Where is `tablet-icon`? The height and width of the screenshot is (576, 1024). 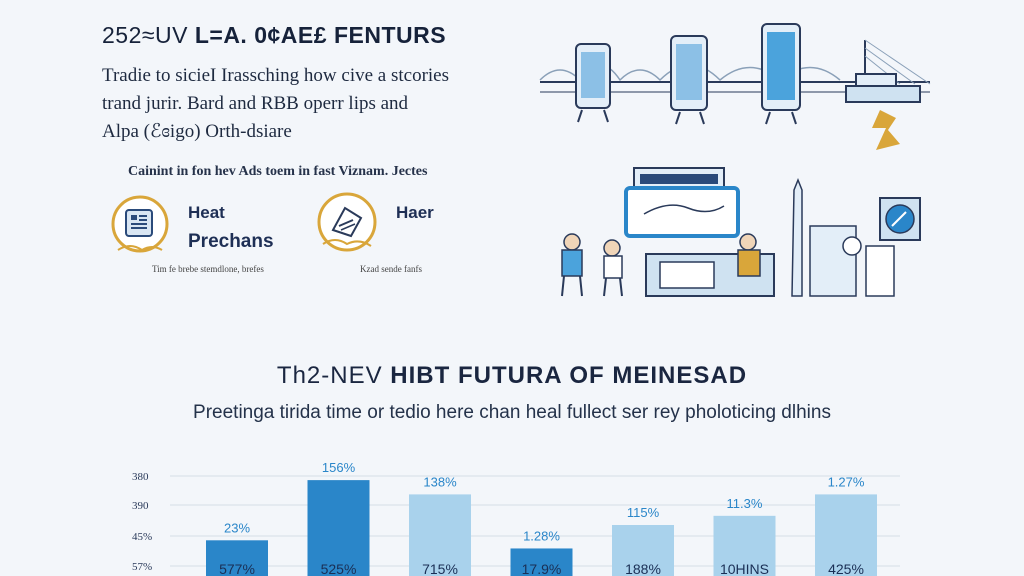
tablet-icon is located at coordinates (140, 224).